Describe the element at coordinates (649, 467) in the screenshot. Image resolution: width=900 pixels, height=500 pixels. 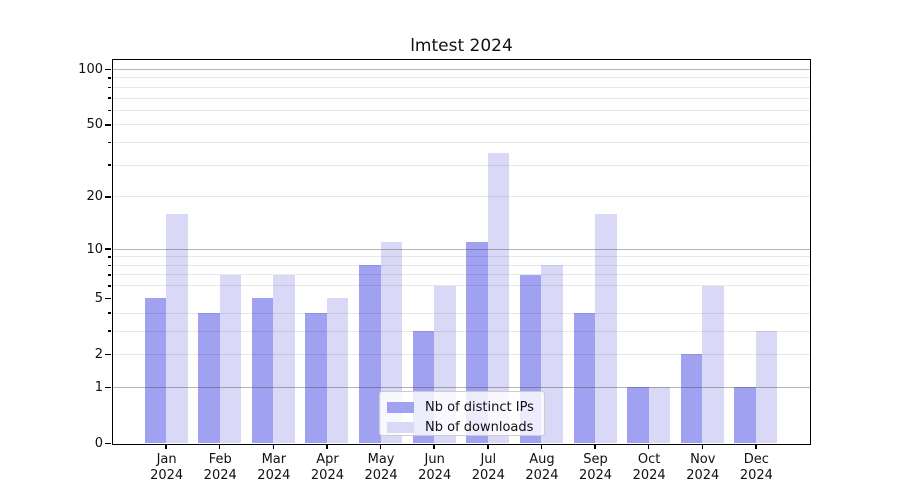
I see `x-tick-label: Oct 2024` at that location.